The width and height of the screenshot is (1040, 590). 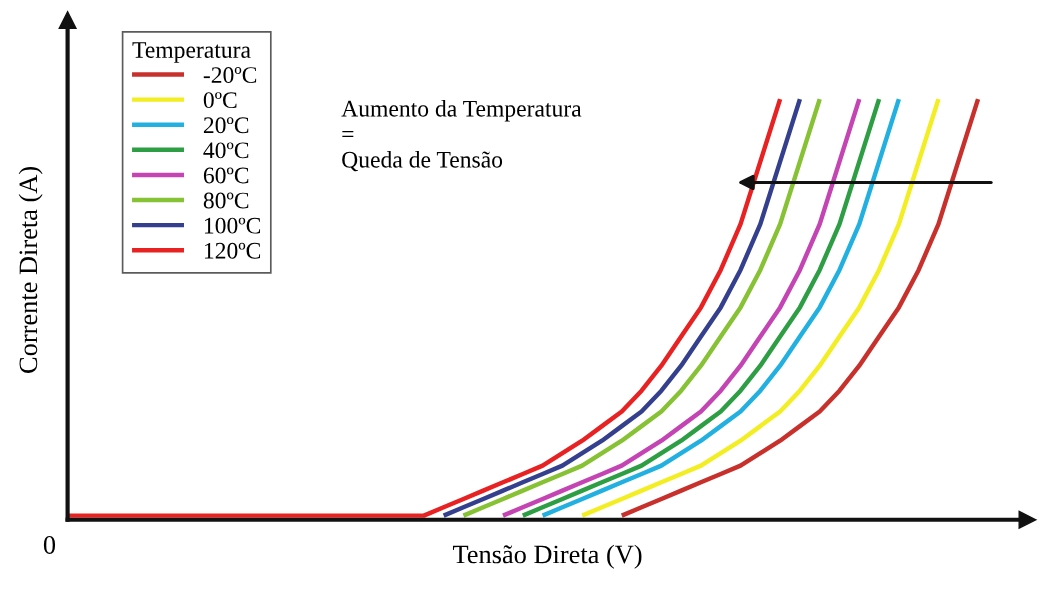 I want to click on legend-title: Temperatura, so click(x=191, y=52).